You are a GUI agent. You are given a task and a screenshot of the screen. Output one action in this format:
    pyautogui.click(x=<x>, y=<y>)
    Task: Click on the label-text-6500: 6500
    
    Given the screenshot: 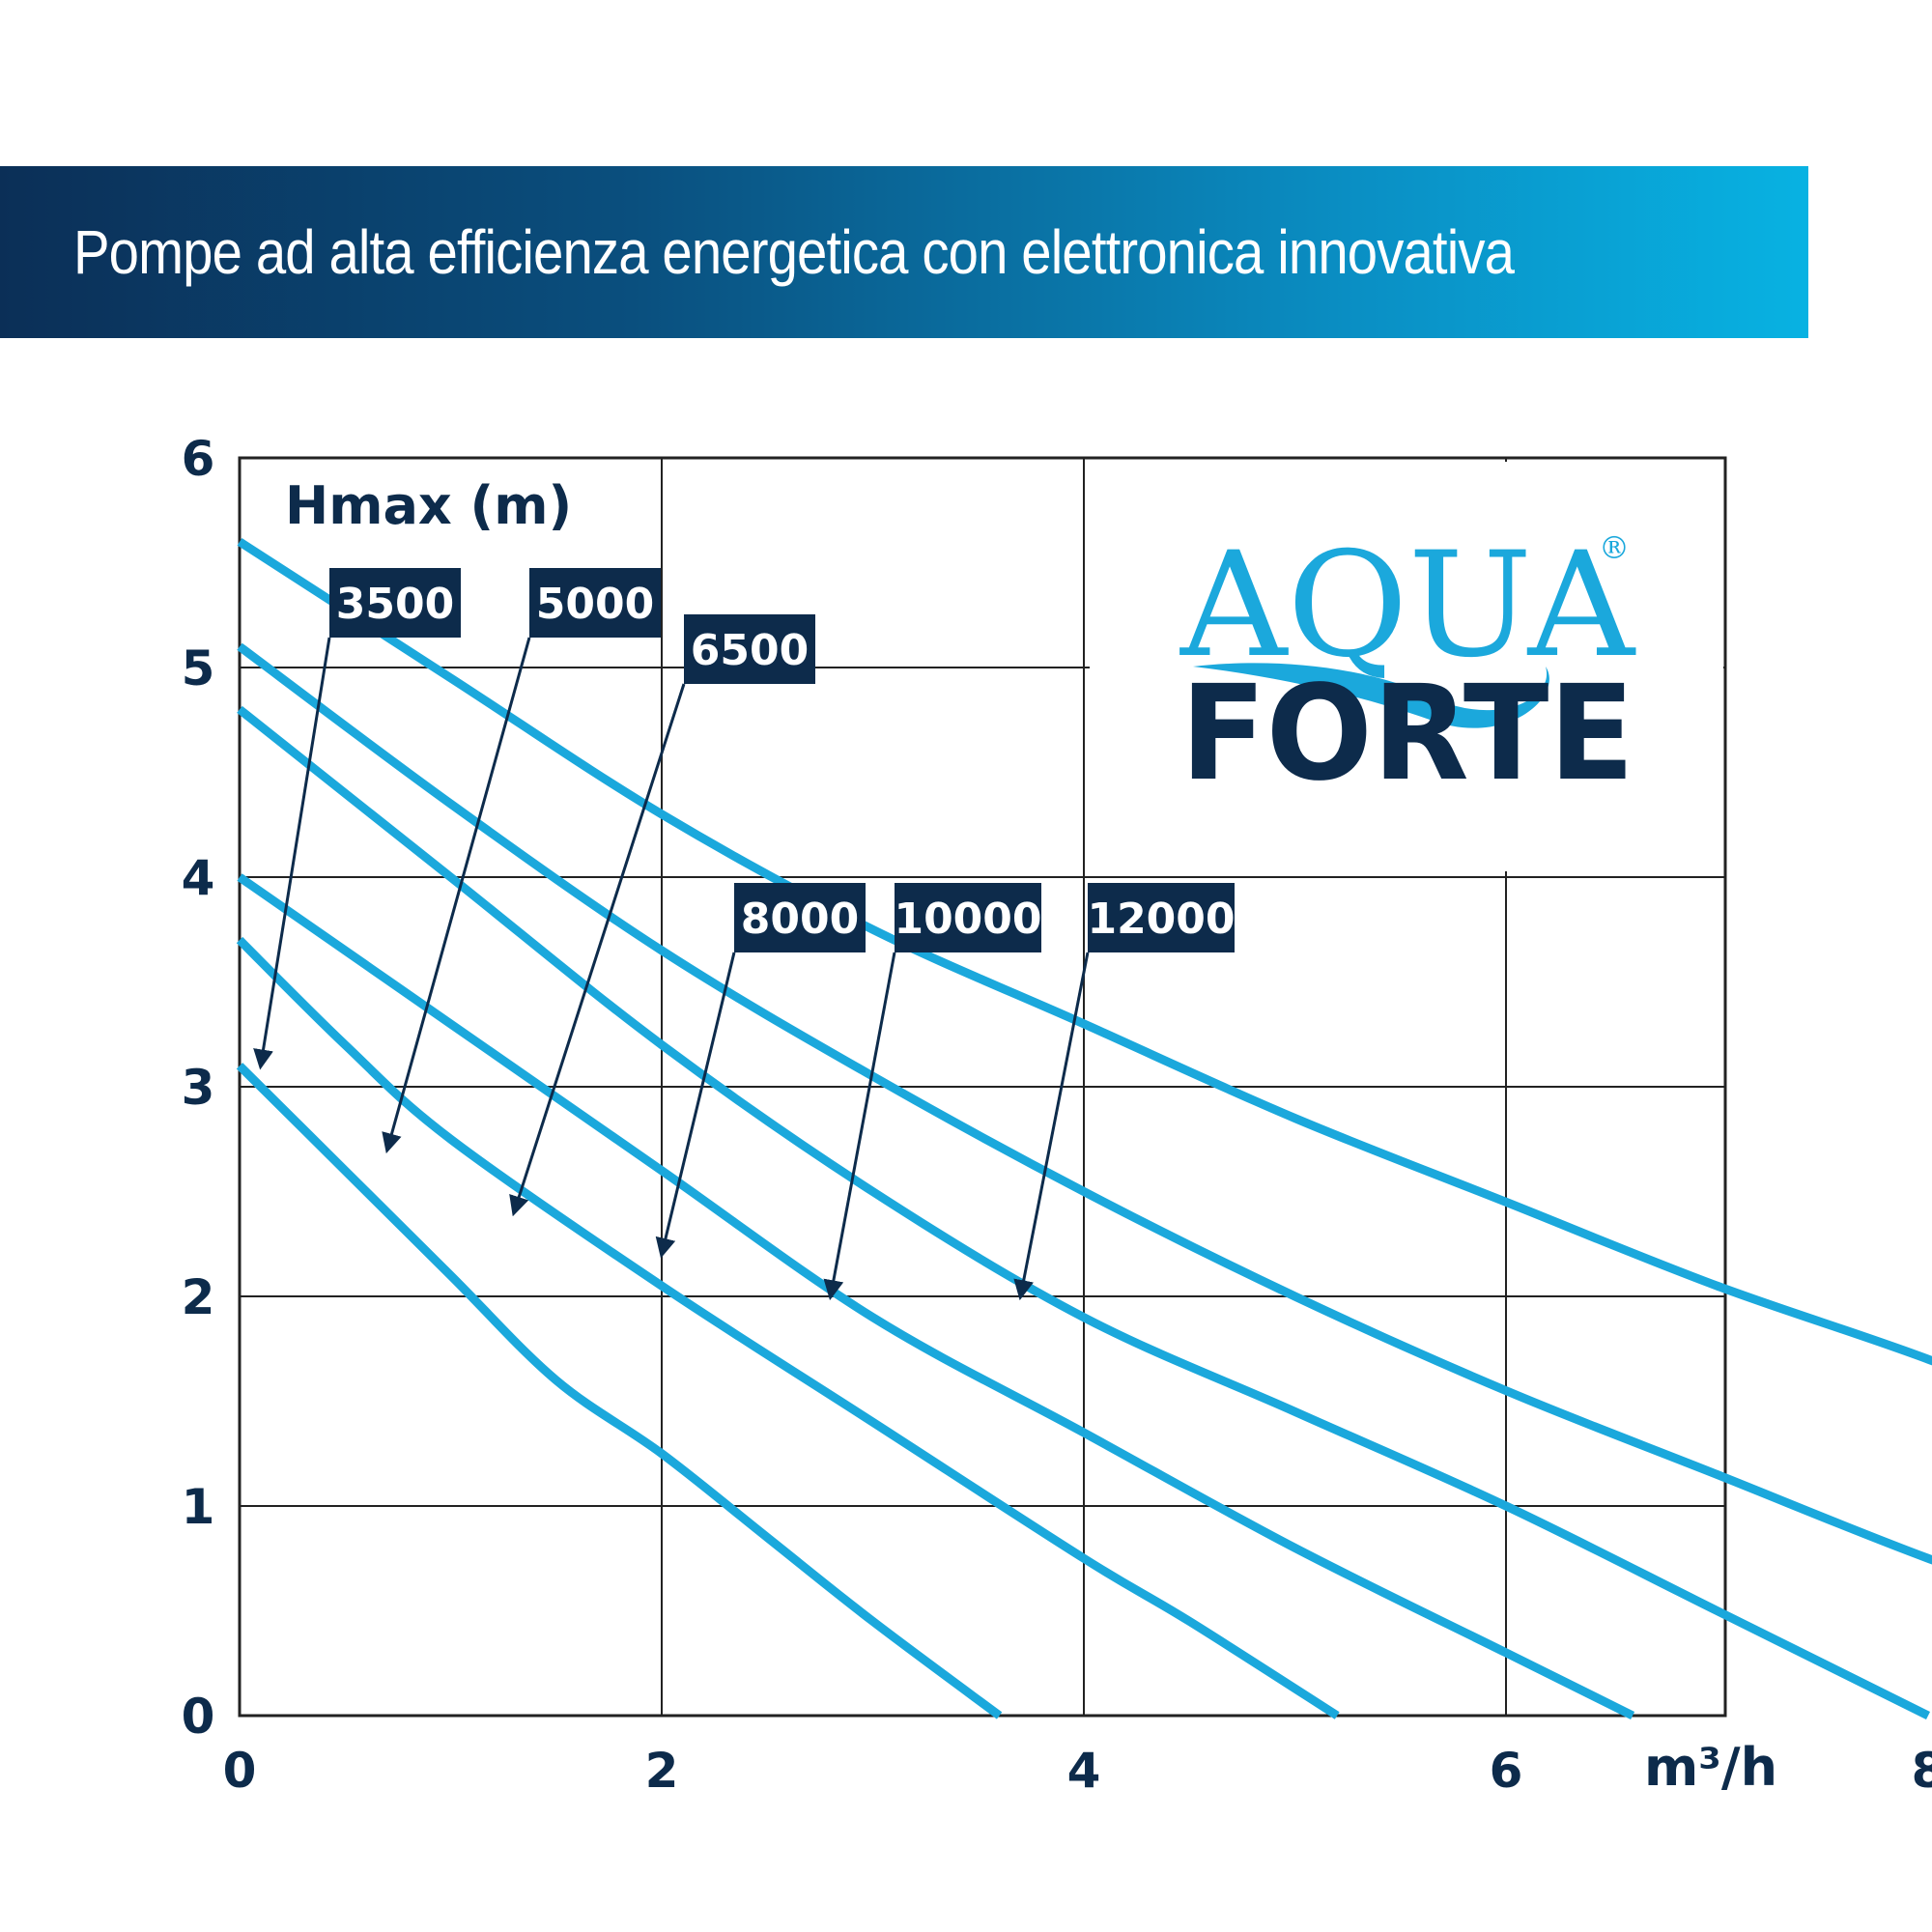 What is the action you would take?
    pyautogui.click(x=750, y=650)
    